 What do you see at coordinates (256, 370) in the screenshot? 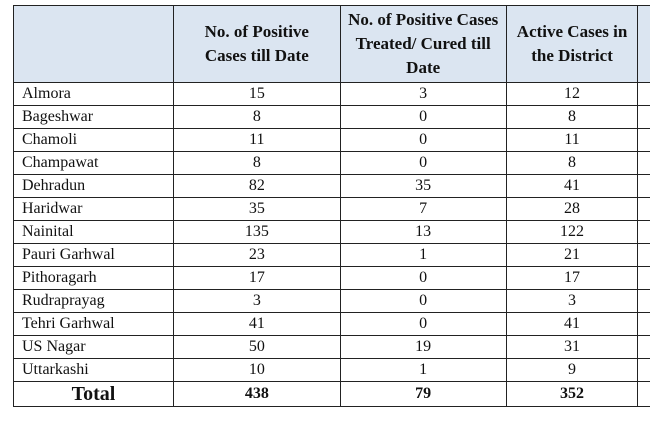
I see `count-cell: 10` at bounding box center [256, 370].